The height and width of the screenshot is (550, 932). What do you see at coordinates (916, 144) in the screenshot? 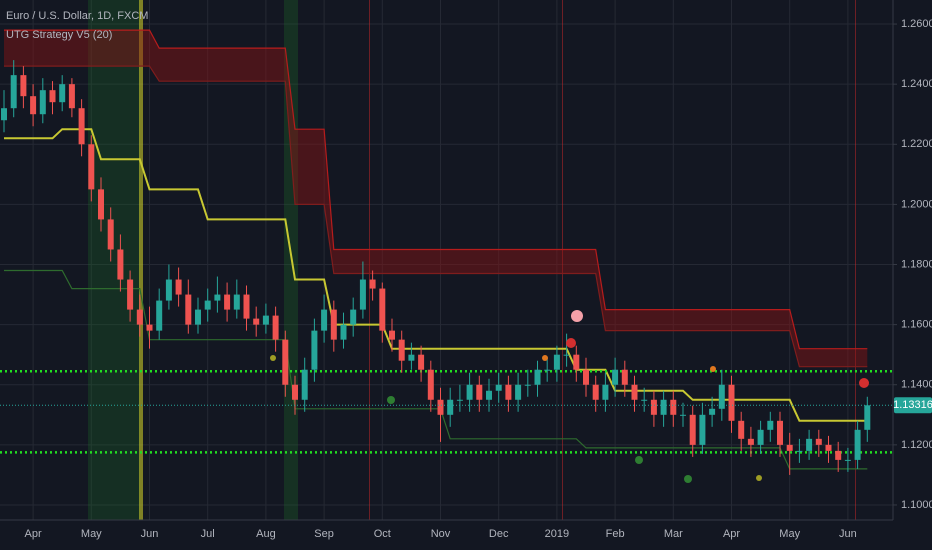
I see `y-tick-label: 1.22000` at bounding box center [916, 144].